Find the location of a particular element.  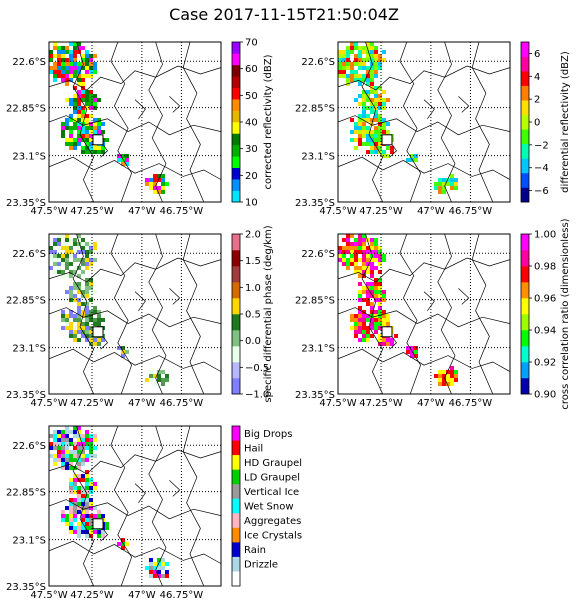

lat-tick-label: 22.6°S is located at coordinates (318, 254).